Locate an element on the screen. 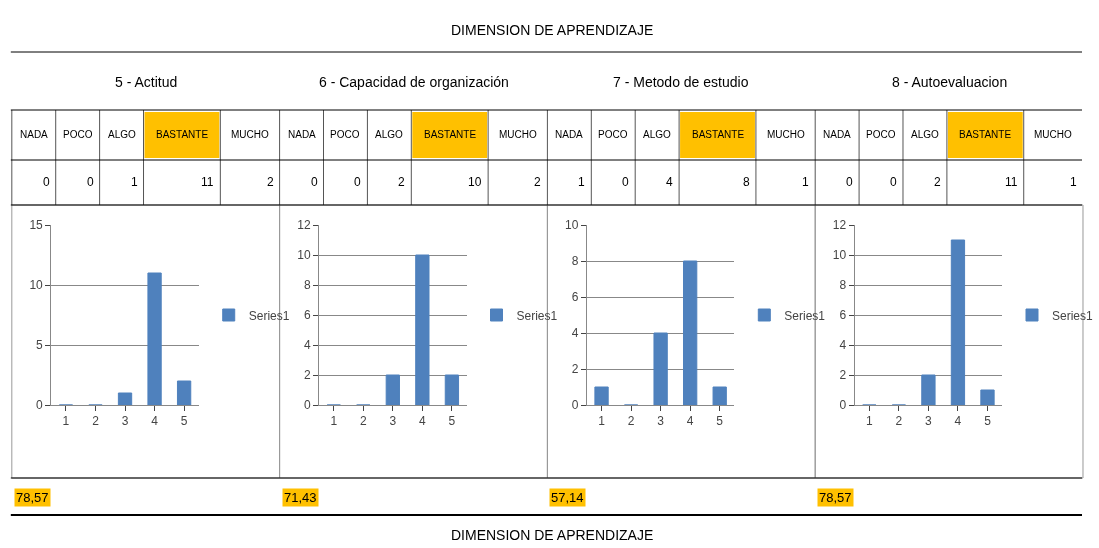 The image size is (1099, 548). y-tick-label: 15 is located at coordinates (36, 225).